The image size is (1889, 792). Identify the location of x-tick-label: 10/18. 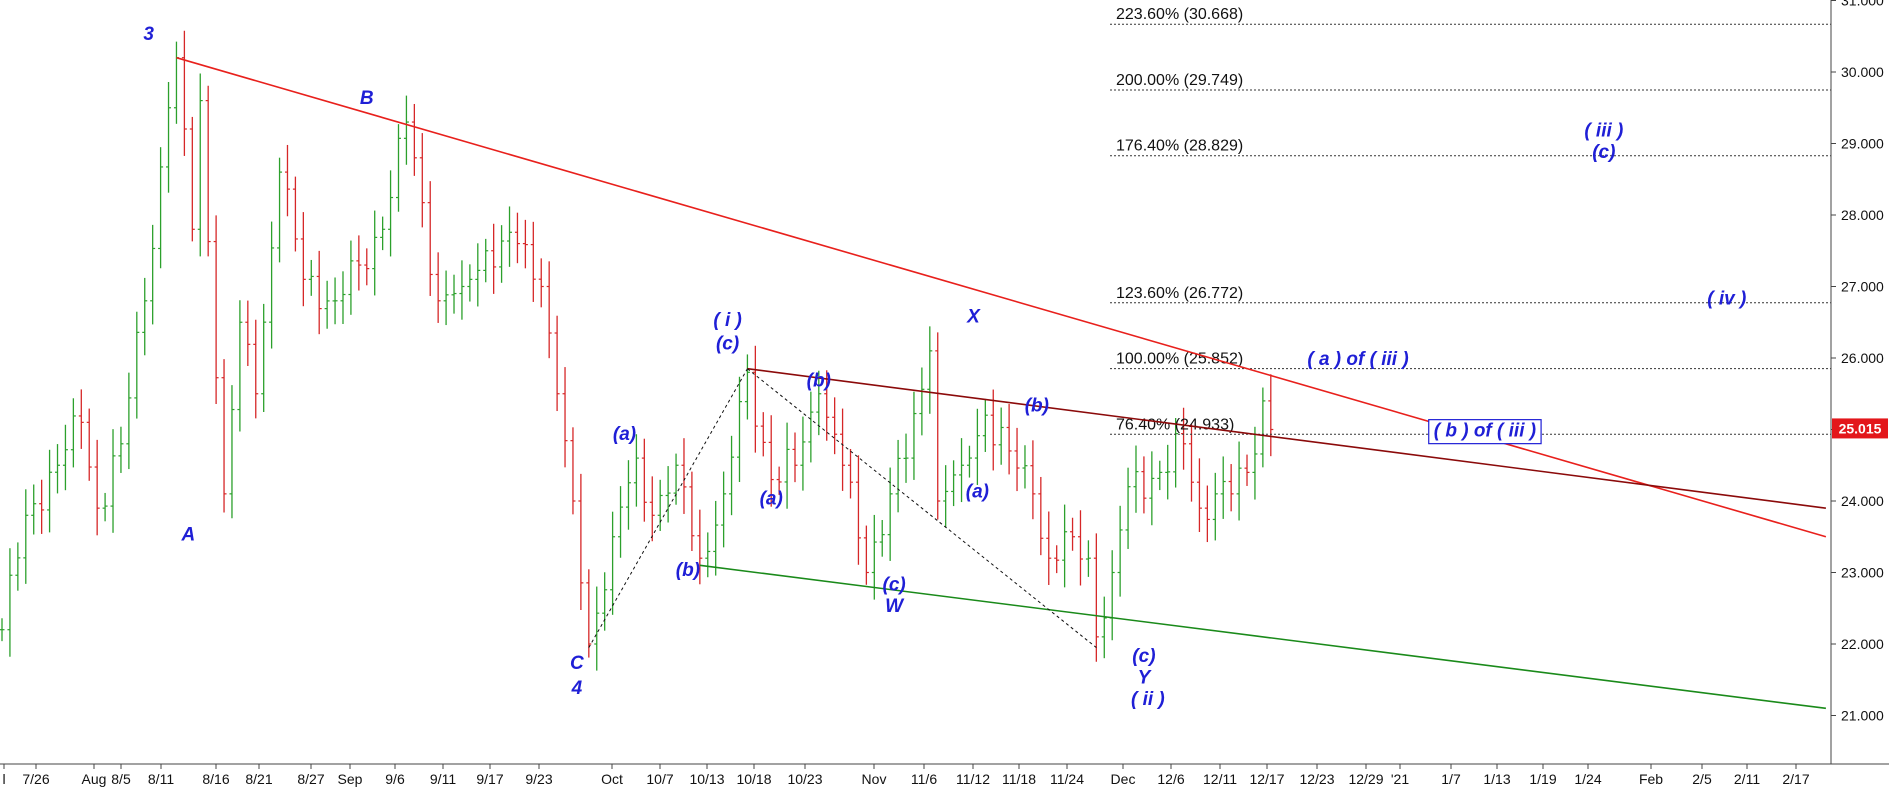
(753, 779).